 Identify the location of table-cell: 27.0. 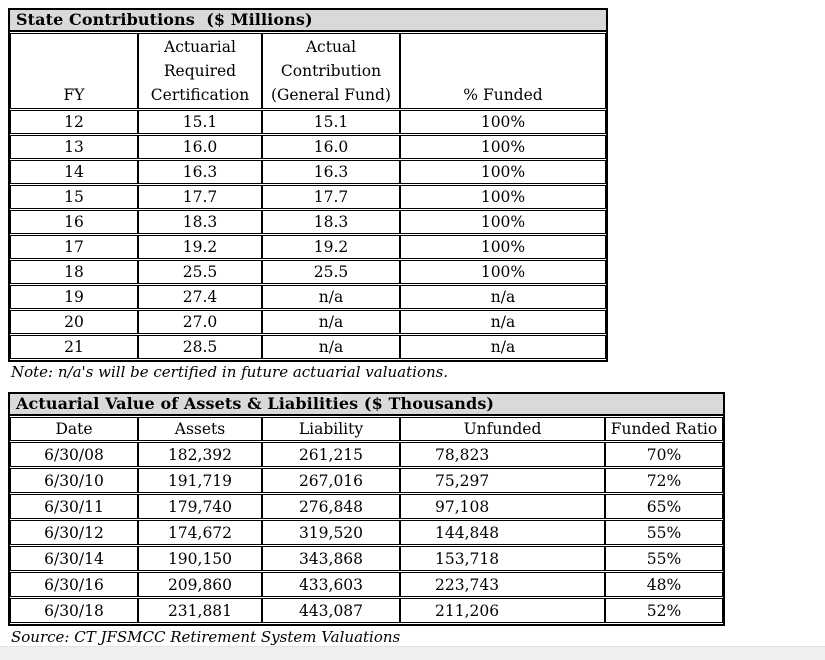
(200, 322).